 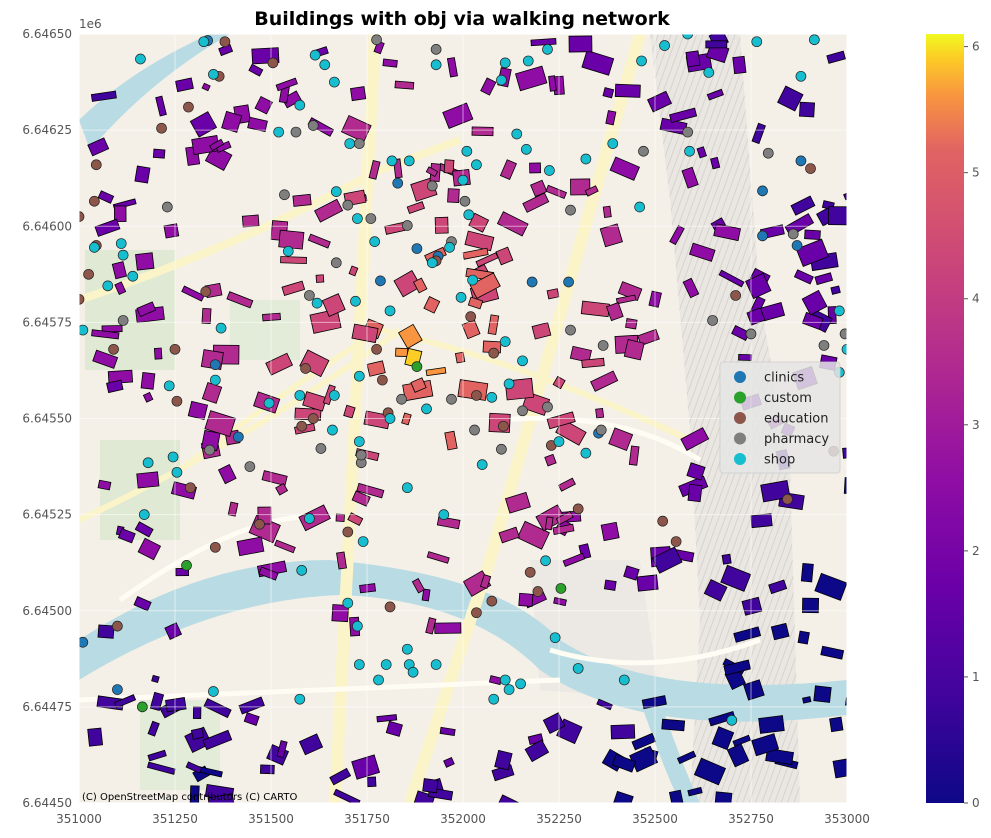 I want to click on x-tick-label: 351250, so click(x=175, y=819).